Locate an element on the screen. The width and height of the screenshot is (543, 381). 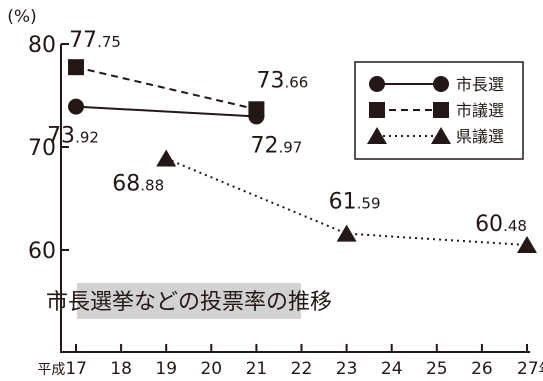
legend-label: 市議選 is located at coordinates (480, 110).